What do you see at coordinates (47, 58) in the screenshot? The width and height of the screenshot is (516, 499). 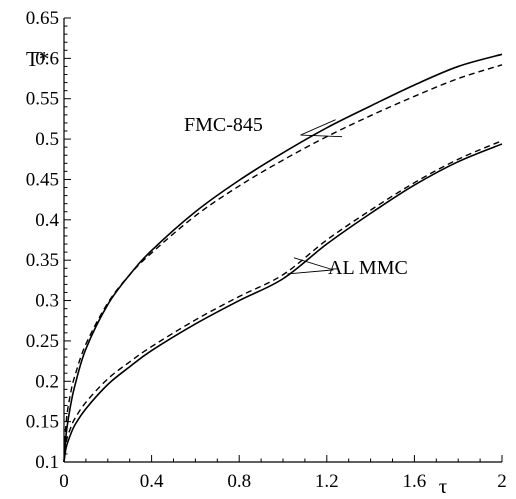 I see `y-tick-label: 0.6` at bounding box center [47, 58].